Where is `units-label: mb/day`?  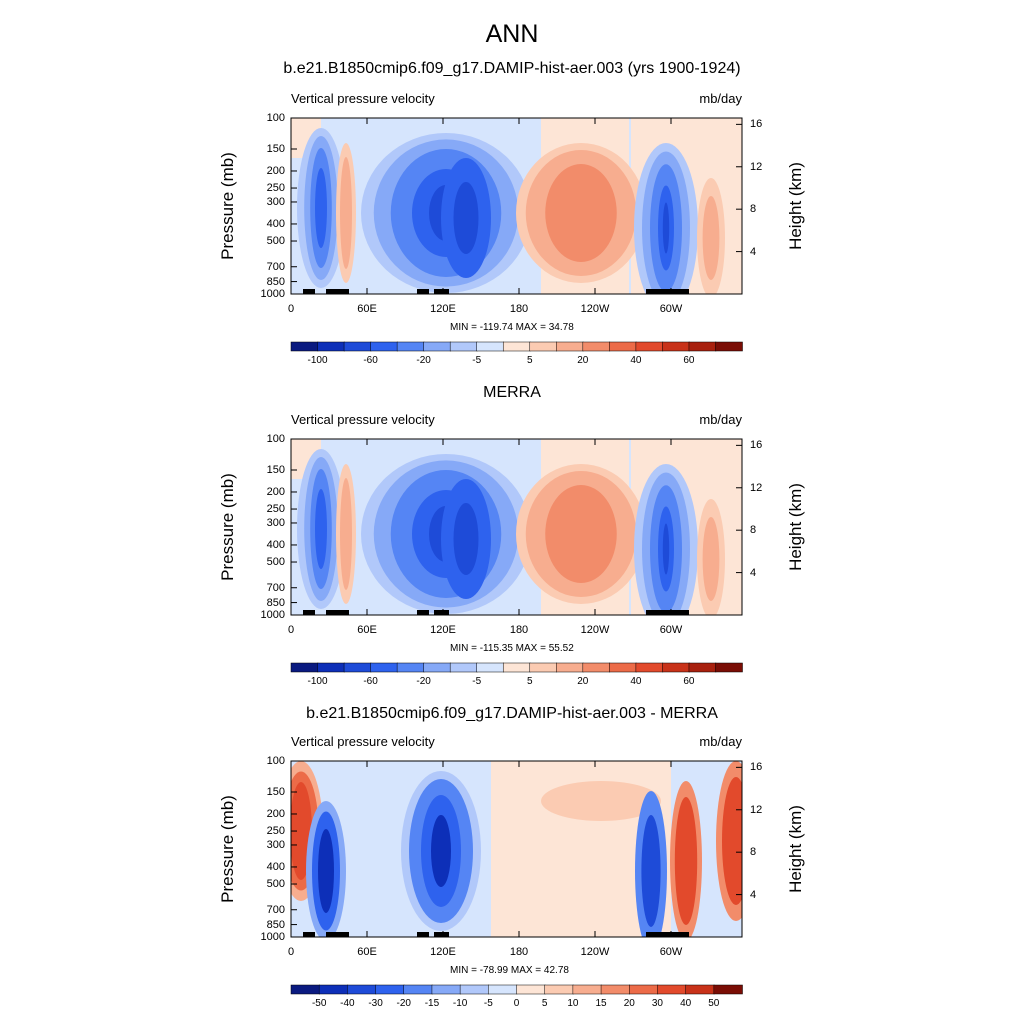 units-label: mb/day is located at coordinates (720, 741).